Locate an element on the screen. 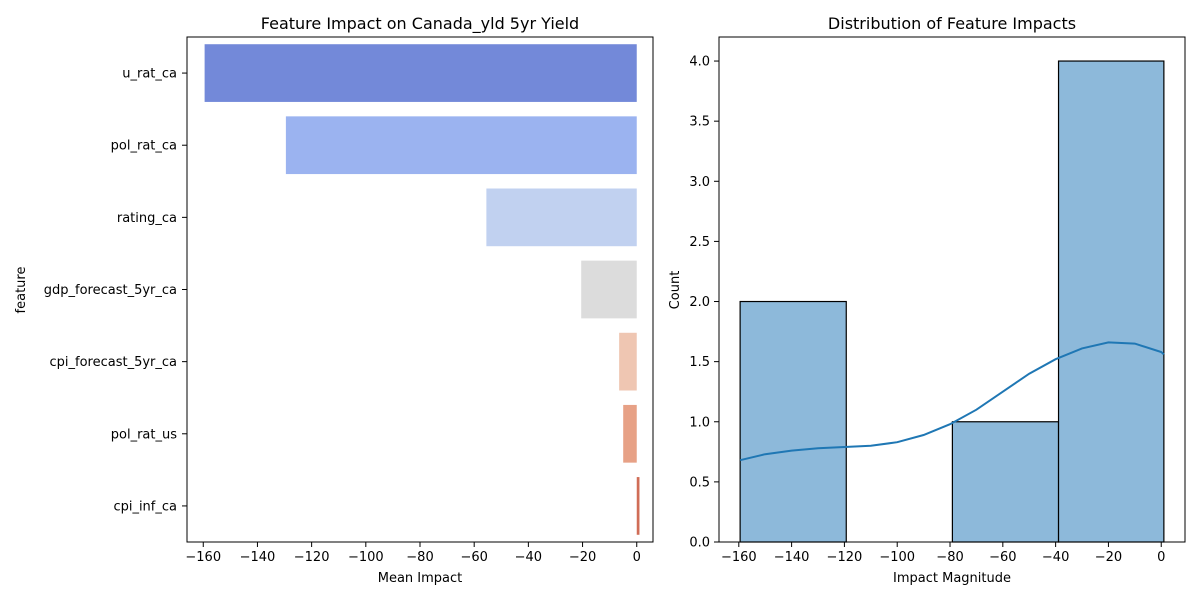 The image size is (1200, 604). bar-cpi_forecast_5yr_ca is located at coordinates (628, 361).